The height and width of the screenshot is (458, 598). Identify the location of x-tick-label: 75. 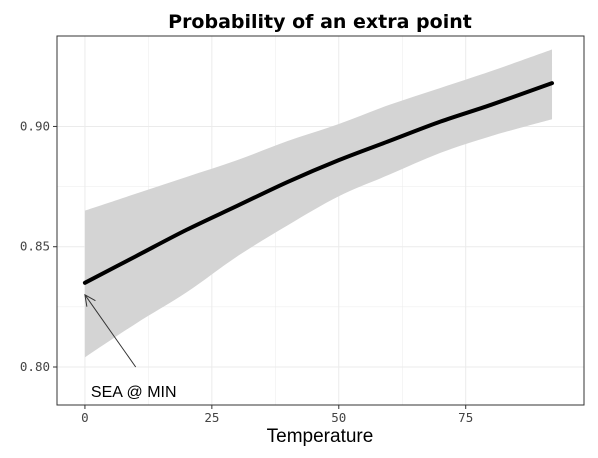
(465, 417).